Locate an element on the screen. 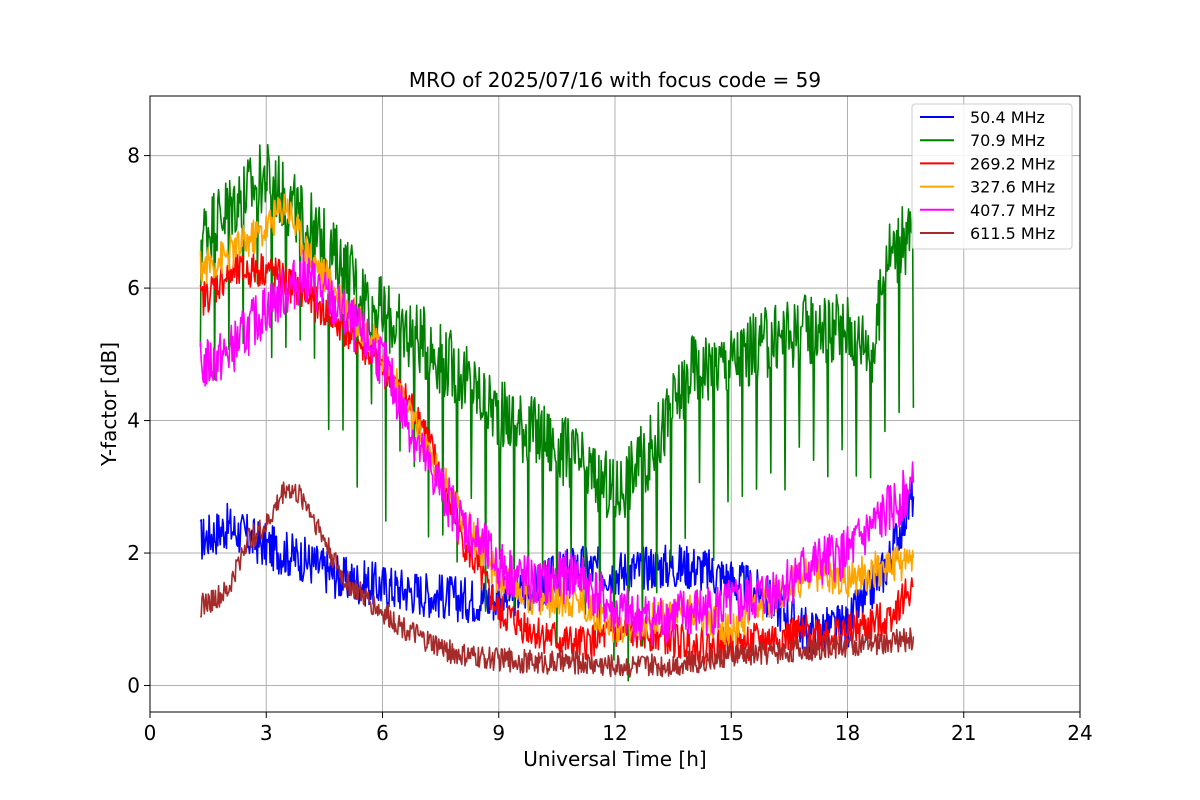  x-tick-label: 15 is located at coordinates (731, 733).